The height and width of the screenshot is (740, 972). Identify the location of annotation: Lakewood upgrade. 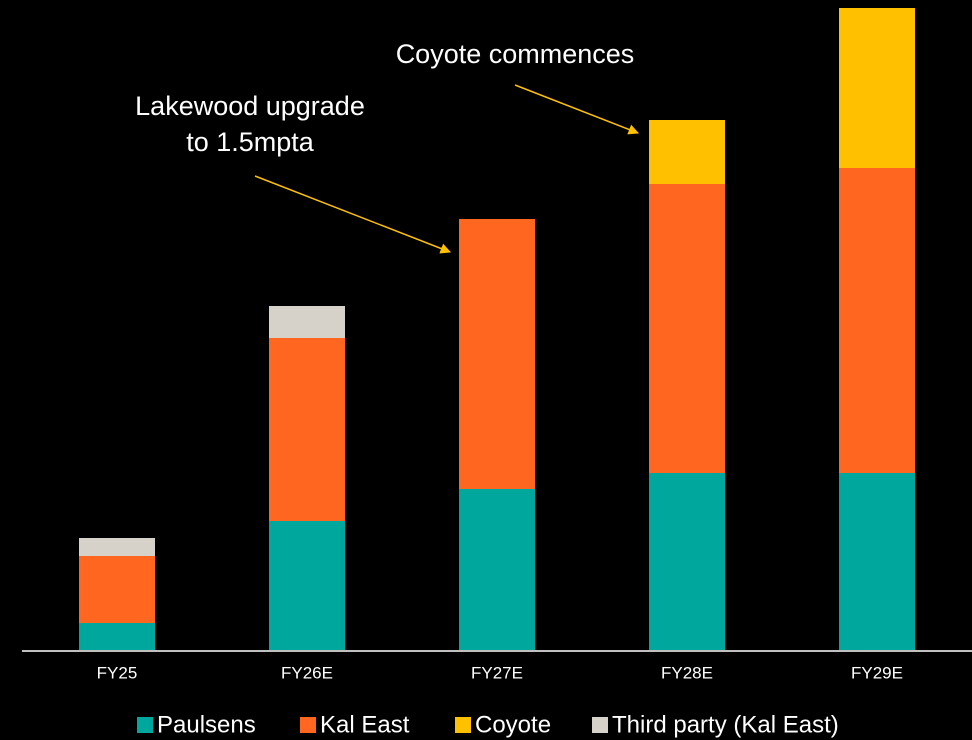
(250, 106).